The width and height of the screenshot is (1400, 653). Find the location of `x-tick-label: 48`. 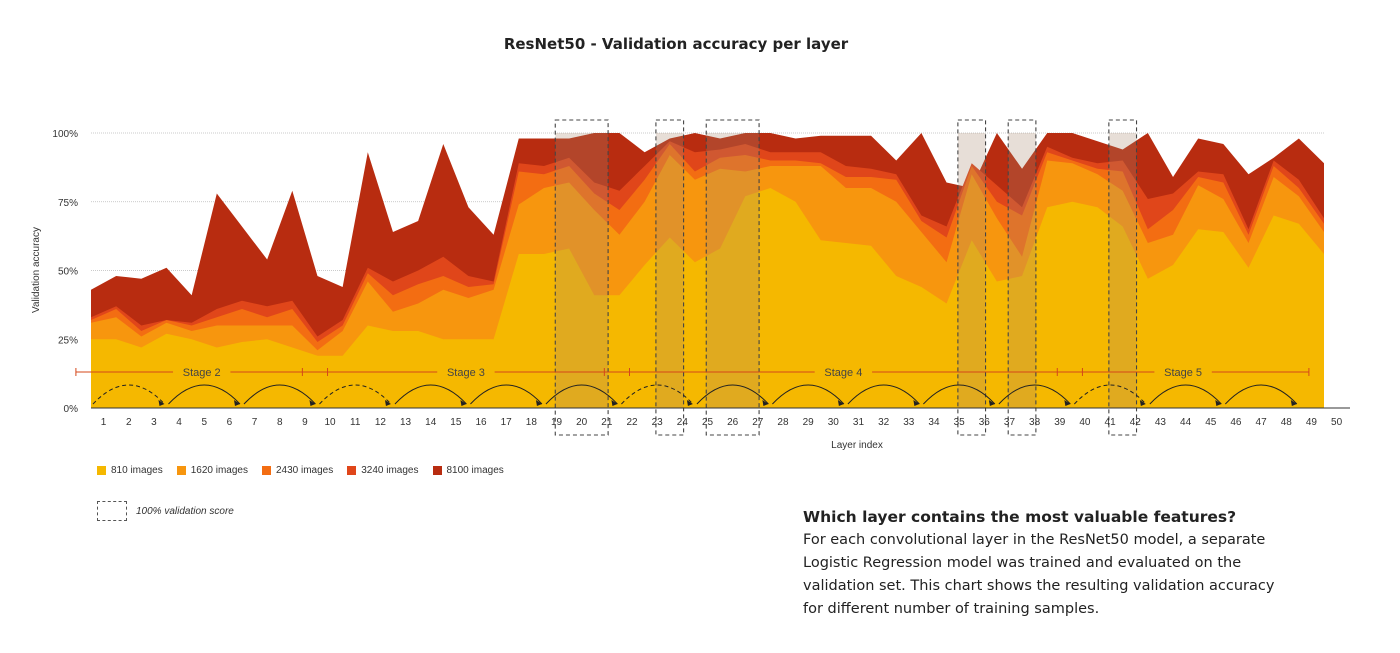

x-tick-label: 48 is located at coordinates (1287, 422).